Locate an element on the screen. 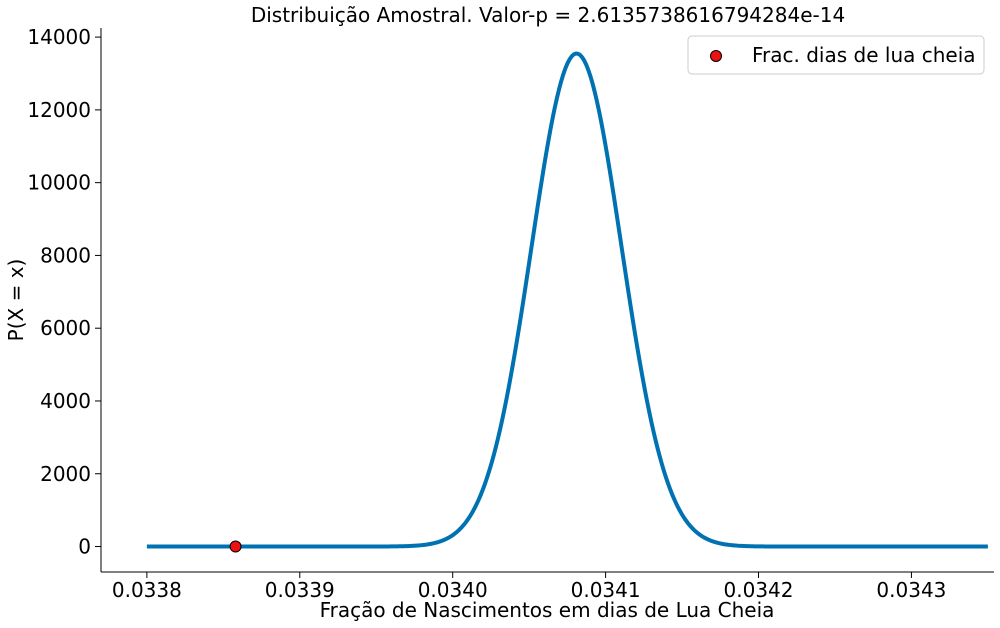 The height and width of the screenshot is (628, 1000). y-ticks: 0 2000 4000 6000 8000 10000 12000 14000 is located at coordinates (64, 292).